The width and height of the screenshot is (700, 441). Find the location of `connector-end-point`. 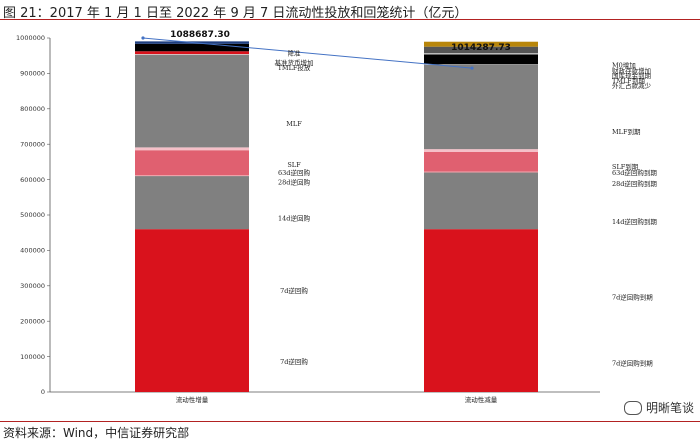

connector-end-point is located at coordinates (472, 68).